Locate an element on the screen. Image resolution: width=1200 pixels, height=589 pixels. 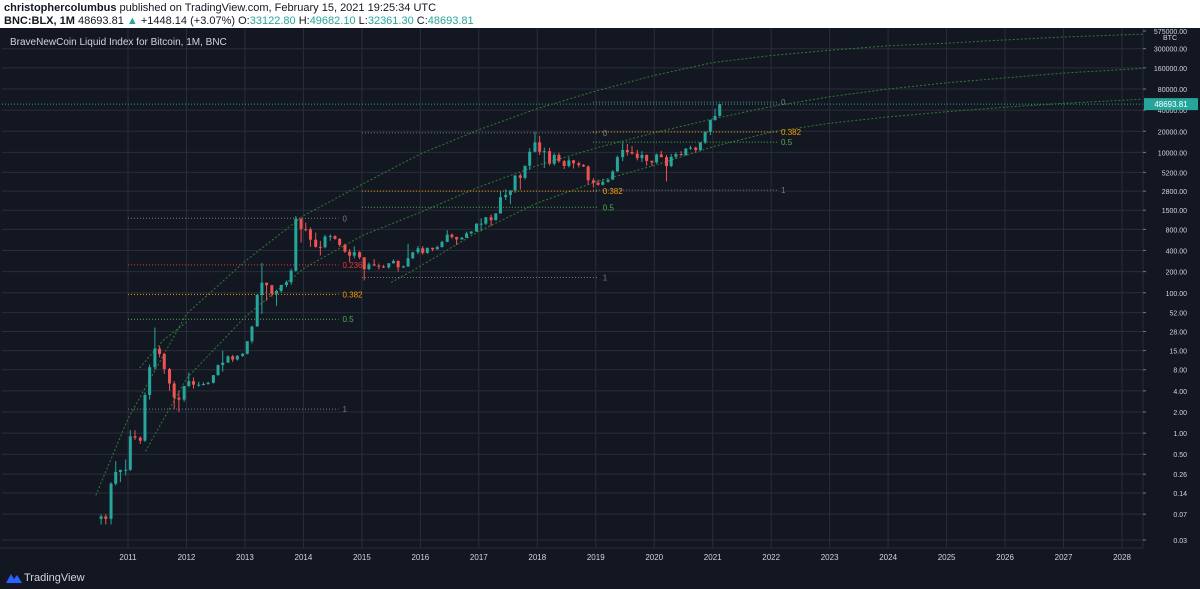
time-tick-label: 2024 is located at coordinates (888, 557).